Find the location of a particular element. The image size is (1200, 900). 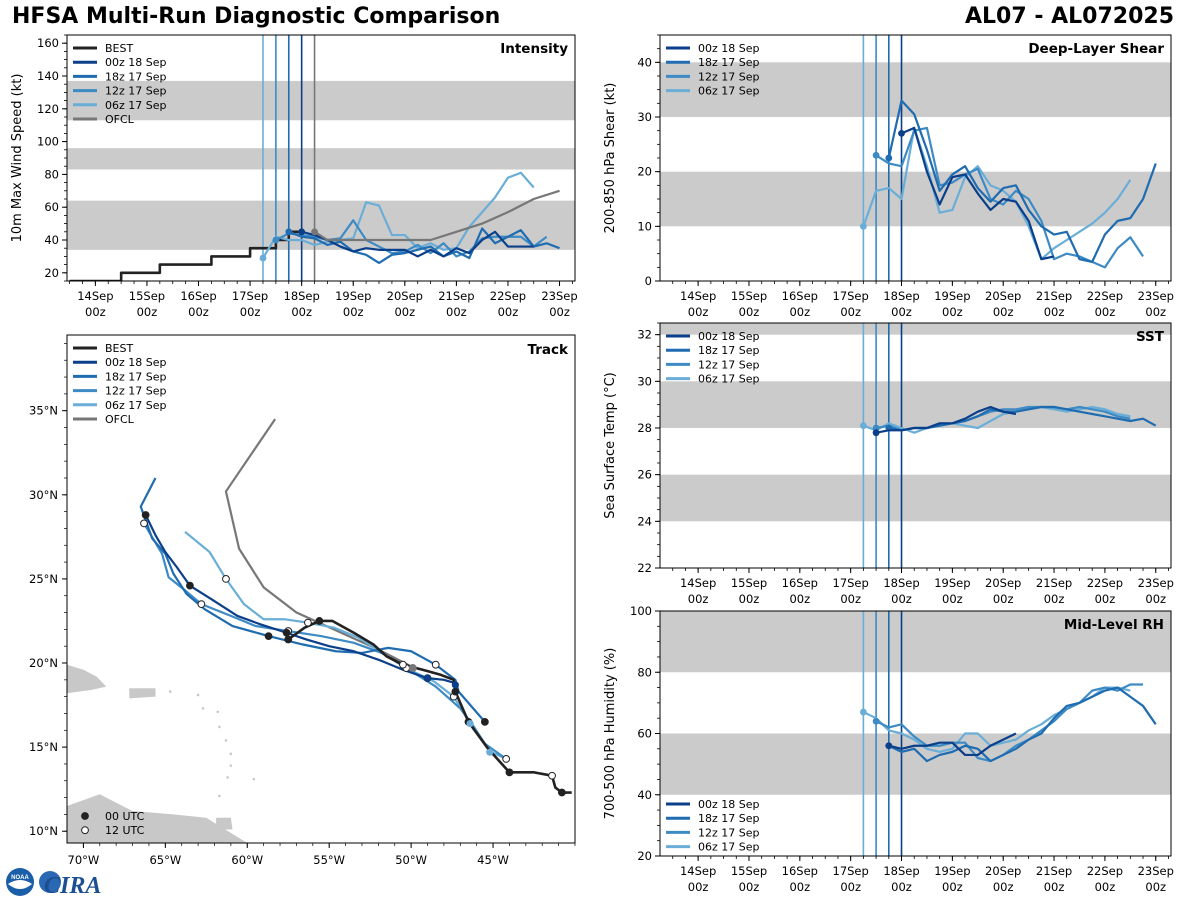

y-tick-label: 100 is located at coordinates (48, 142).